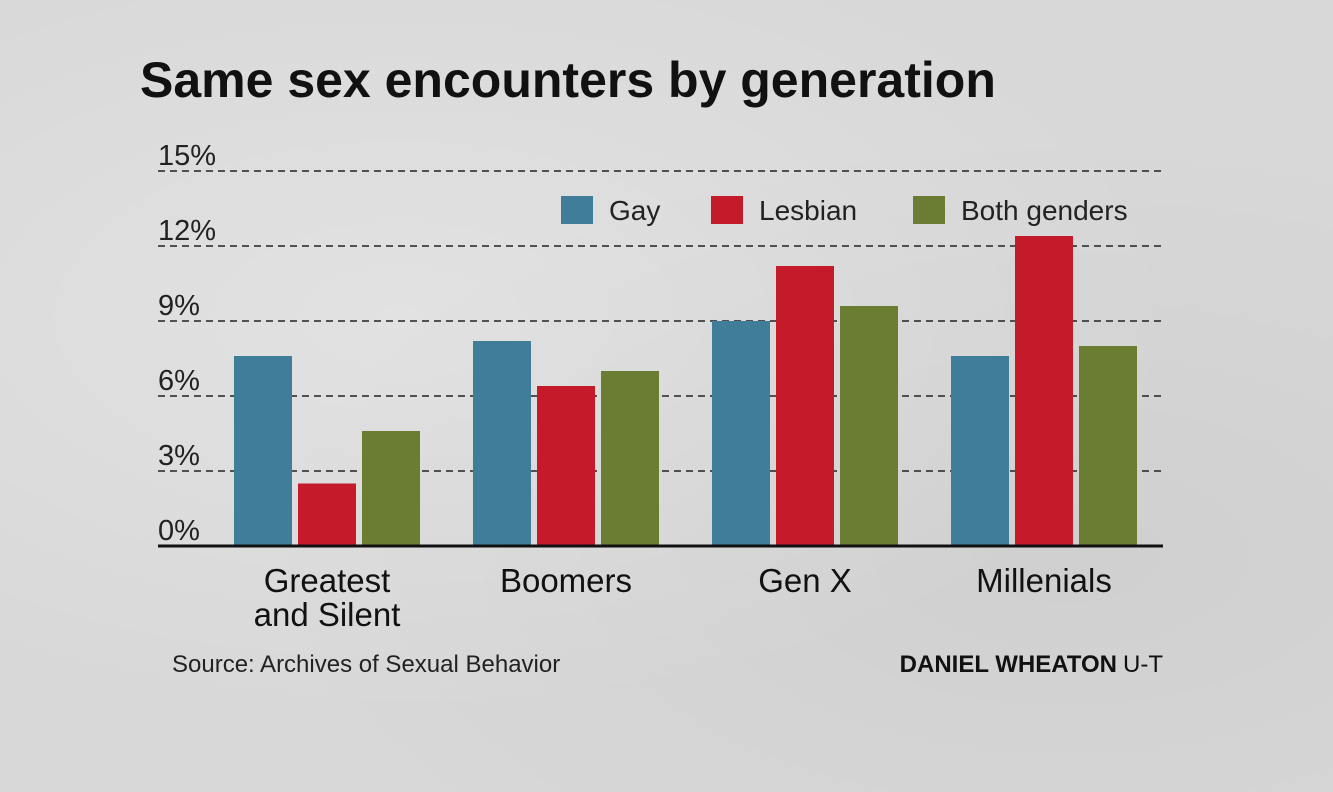 The height and width of the screenshot is (792, 1333). I want to click on legend: Gay Lesbian Both genders, so click(844, 210).